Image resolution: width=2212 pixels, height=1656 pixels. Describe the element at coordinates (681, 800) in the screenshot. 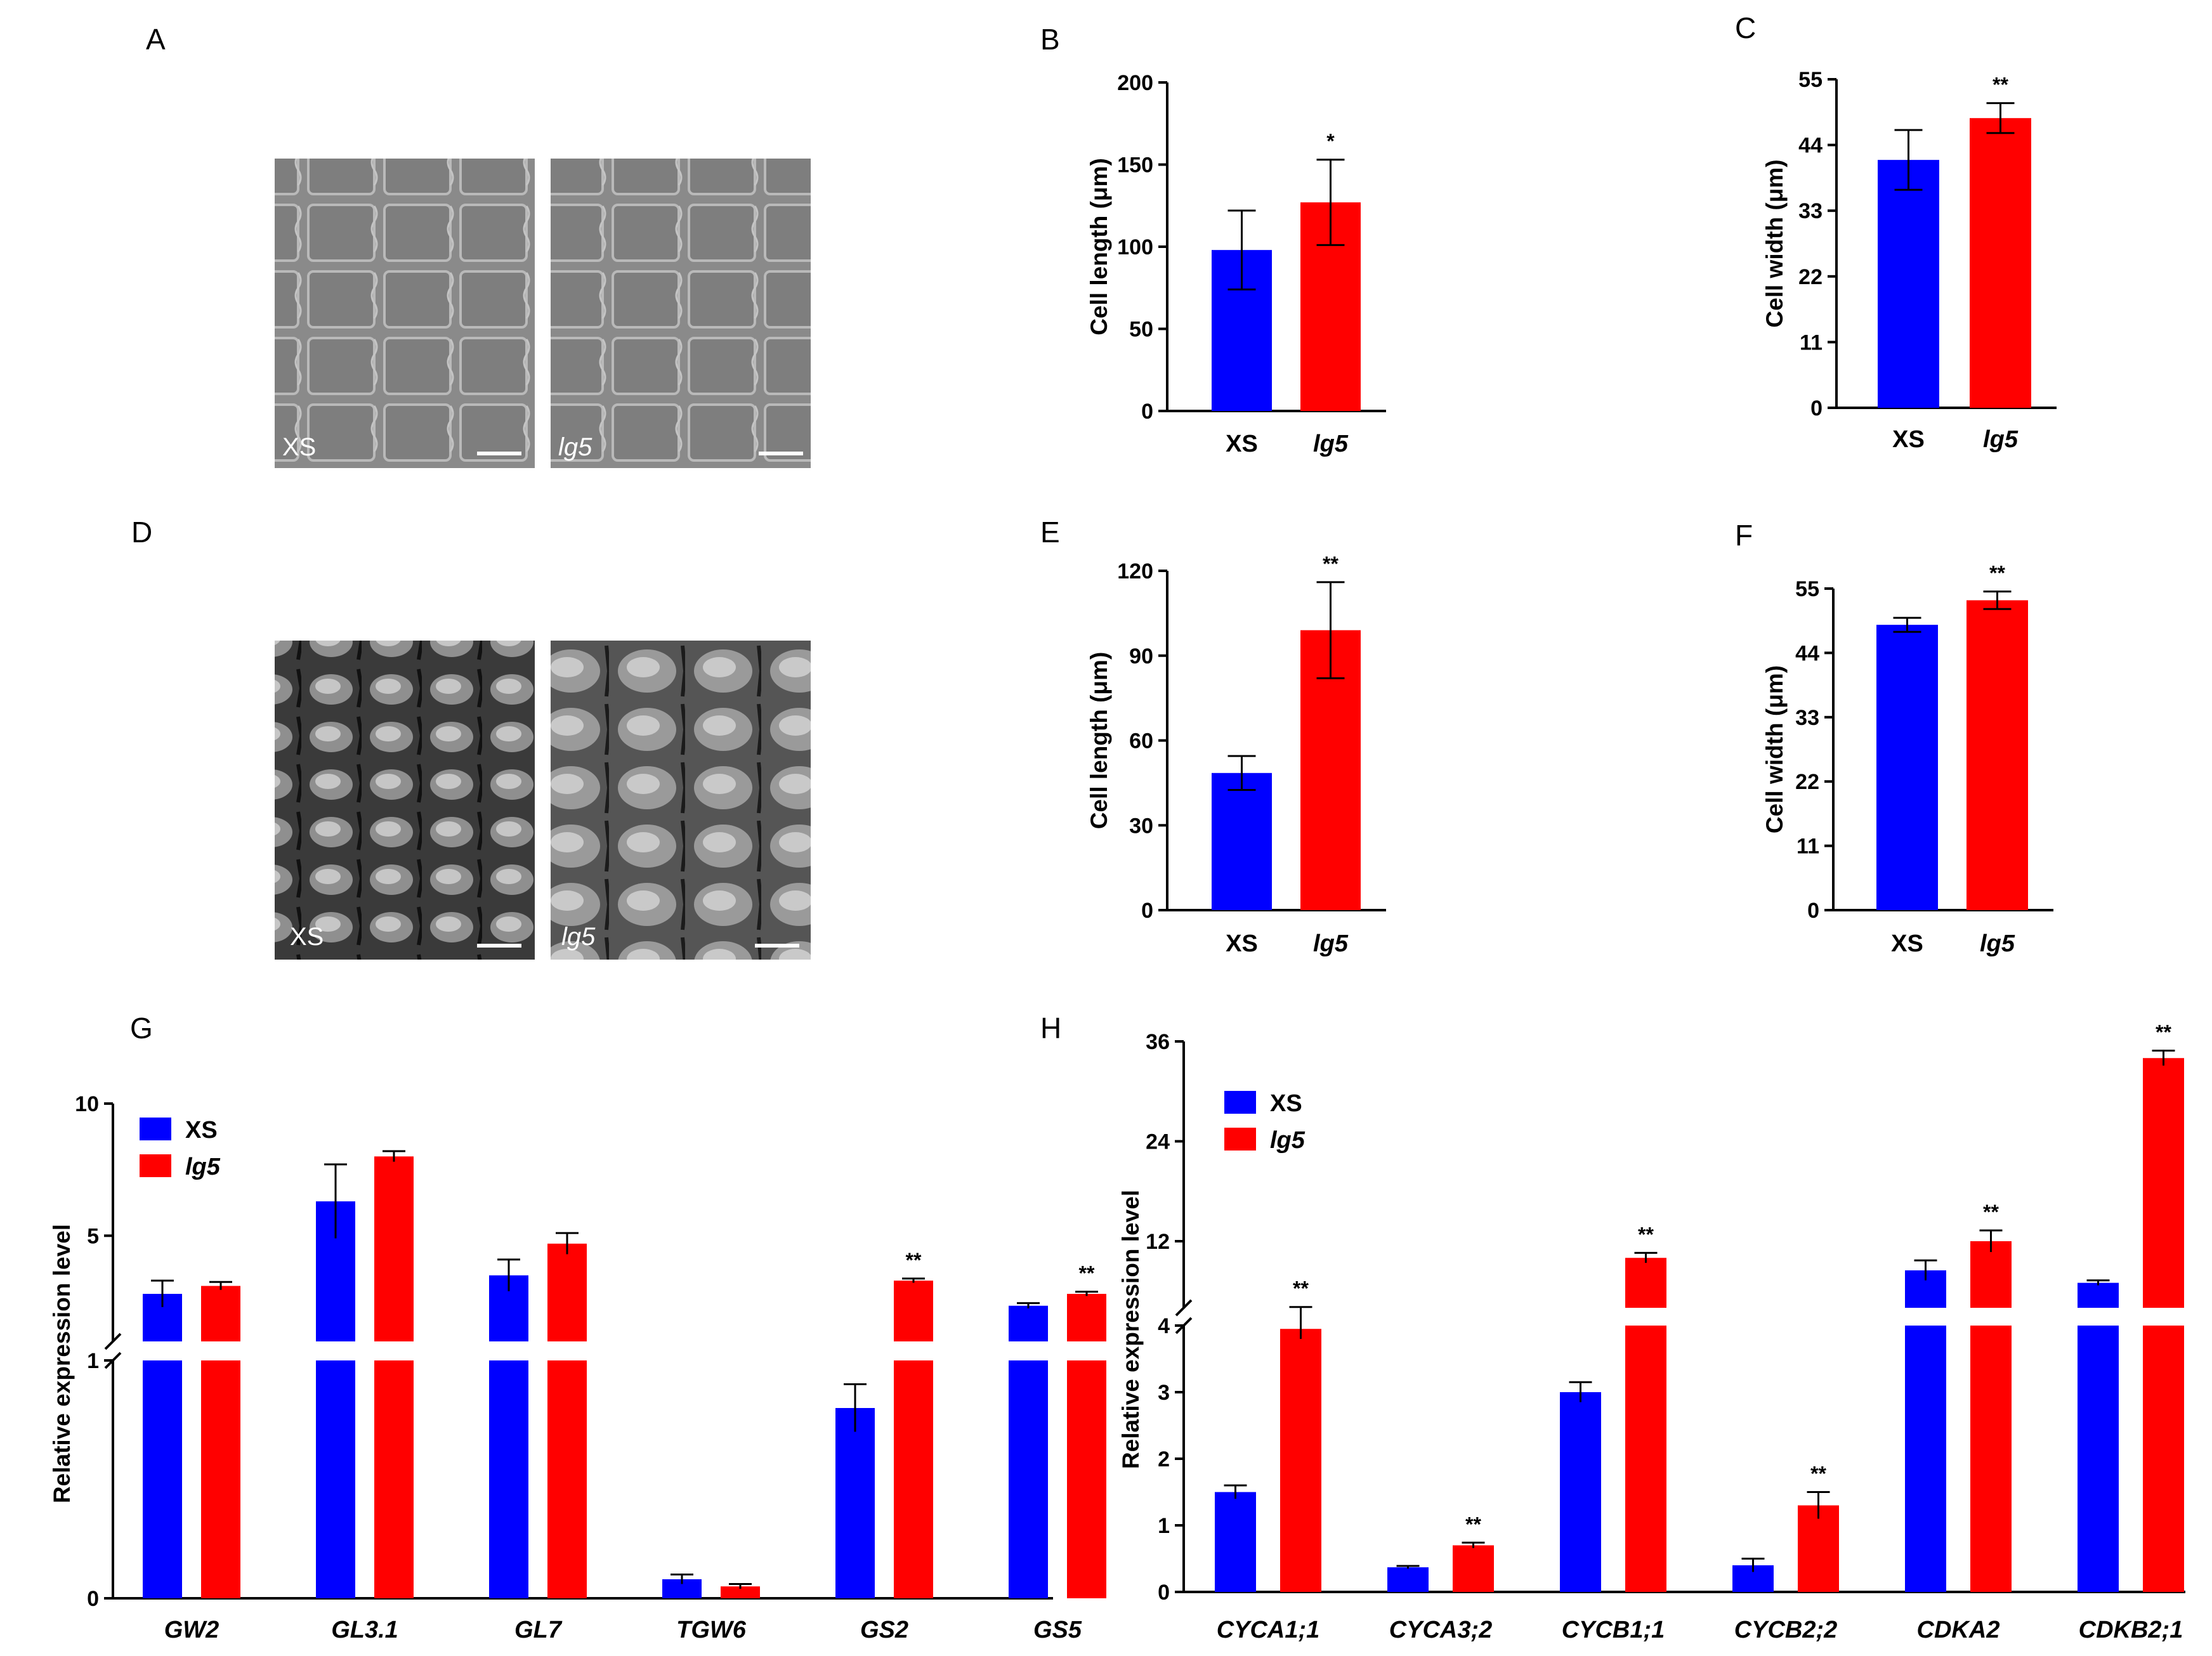

I see `micrograph-lg5` at that location.